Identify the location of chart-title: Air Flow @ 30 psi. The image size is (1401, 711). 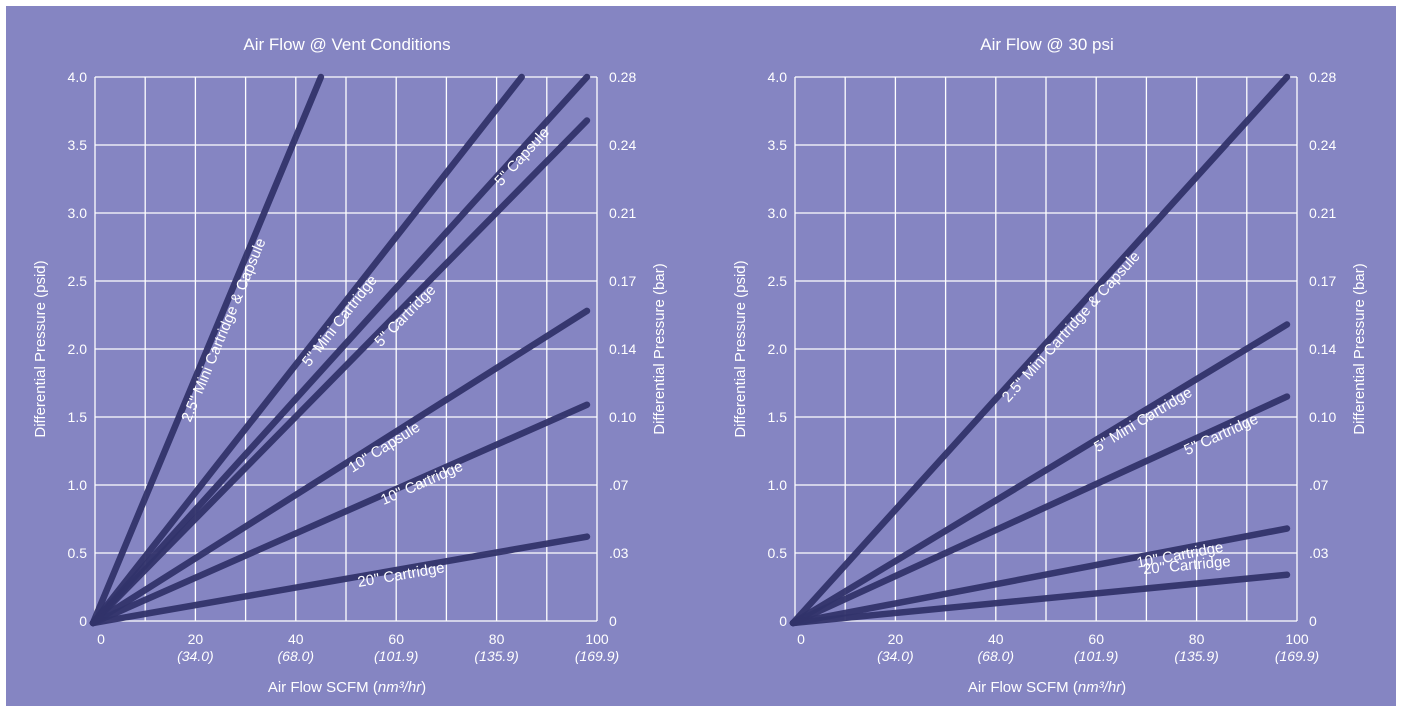
(1046, 44).